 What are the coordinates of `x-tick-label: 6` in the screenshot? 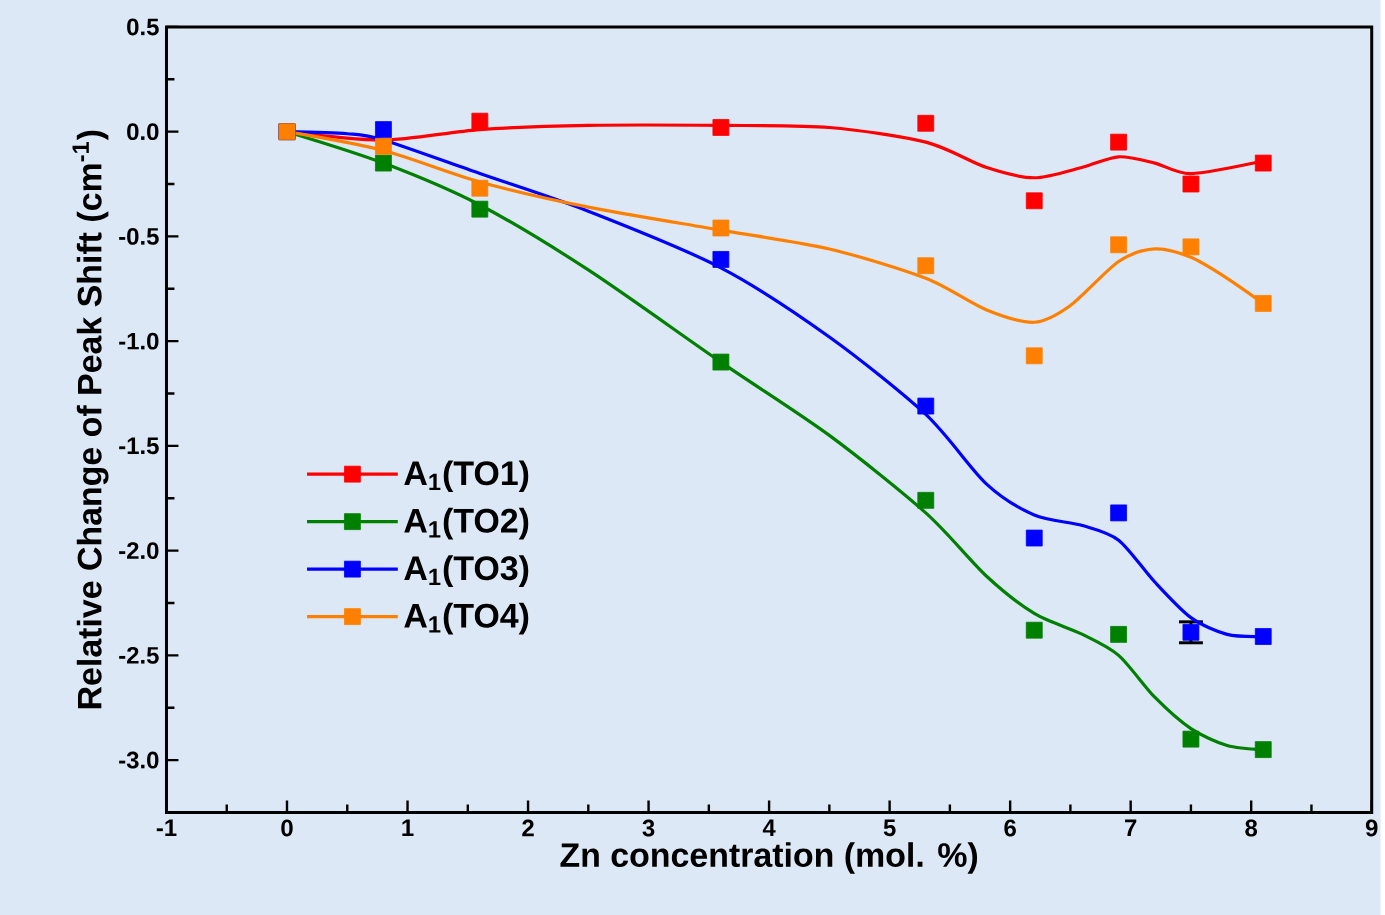 It's located at (1010, 828).